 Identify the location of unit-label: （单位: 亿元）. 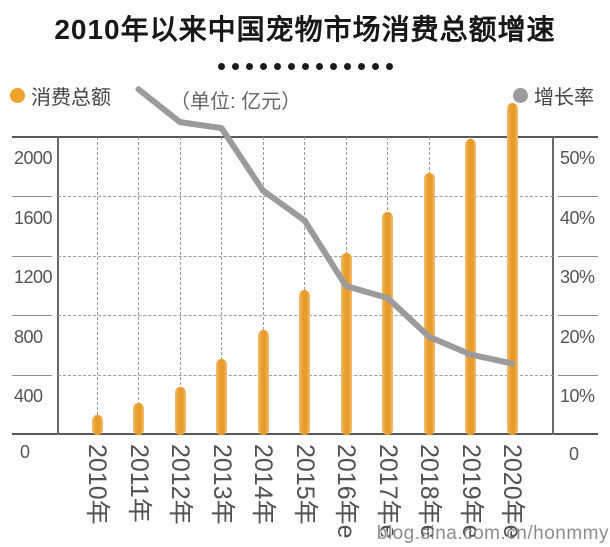
(236, 102).